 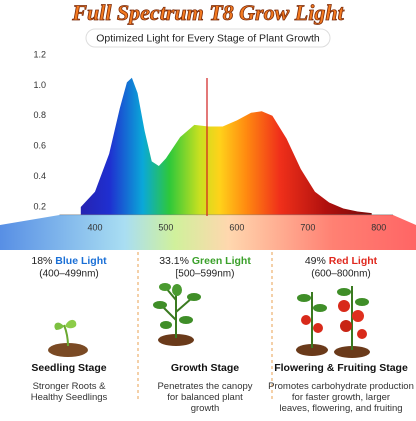 What do you see at coordinates (333, 322) in the screenshot?
I see `fruiting-icon` at bounding box center [333, 322].